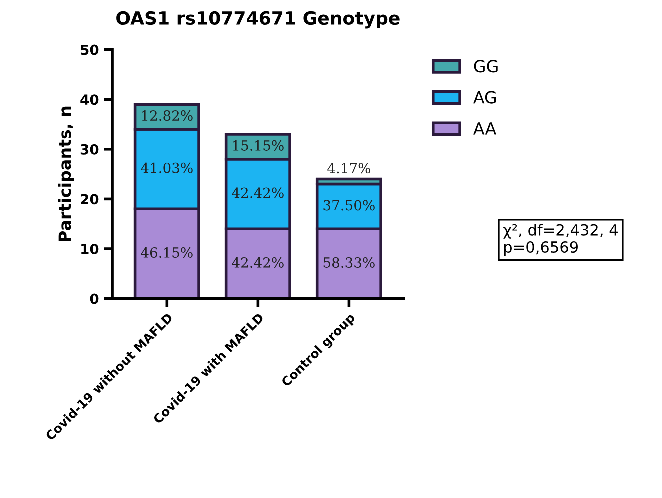 The width and height of the screenshot is (662, 498). I want to click on annotation: 12.82%, so click(167, 116).